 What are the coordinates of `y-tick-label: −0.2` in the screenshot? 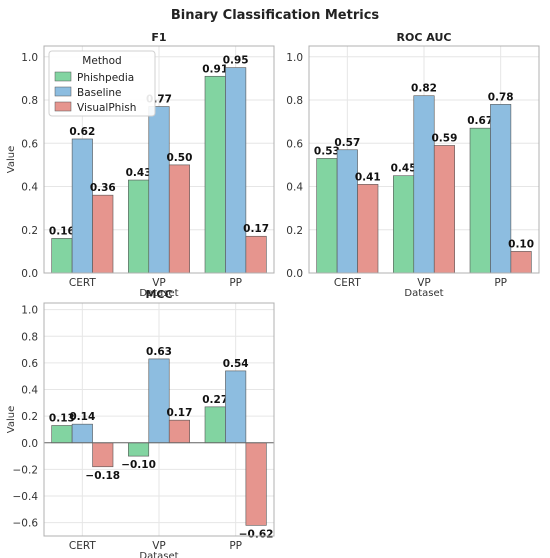 It's located at (26, 470).